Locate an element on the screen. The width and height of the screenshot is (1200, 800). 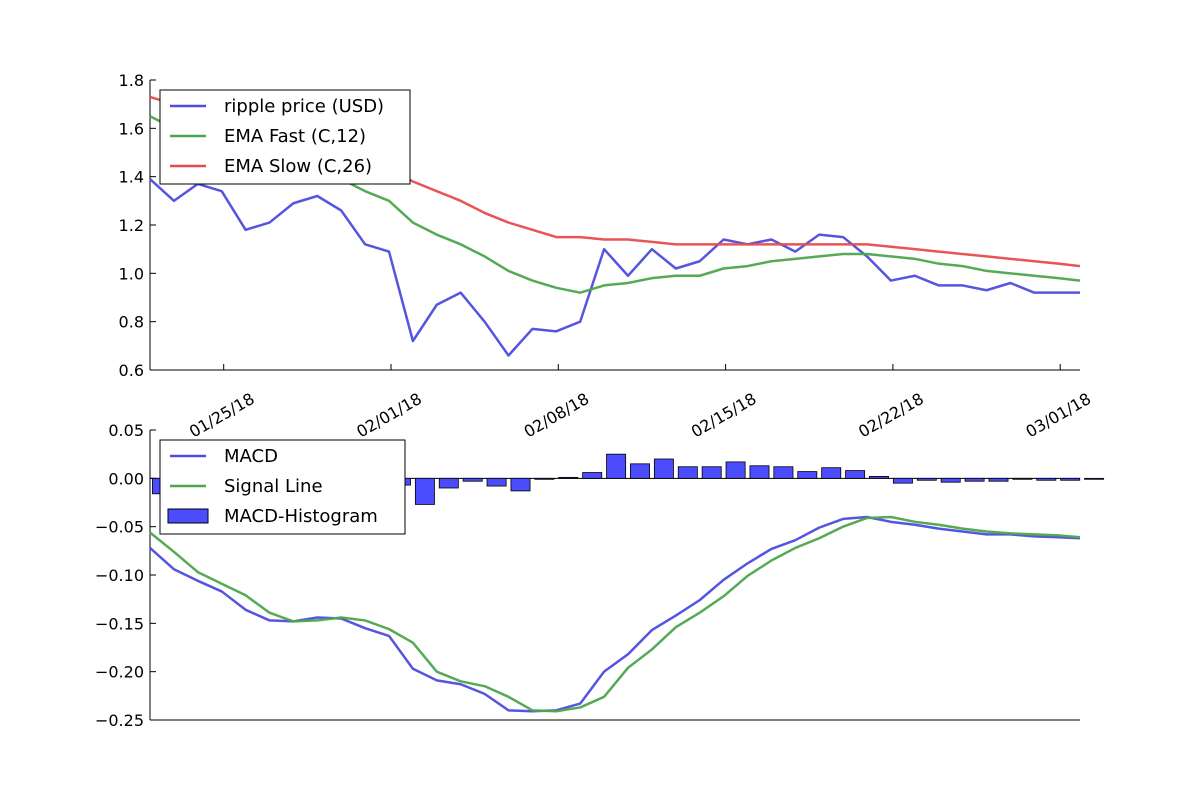
x-tick-label: 02/22/18 is located at coordinates (891, 415).